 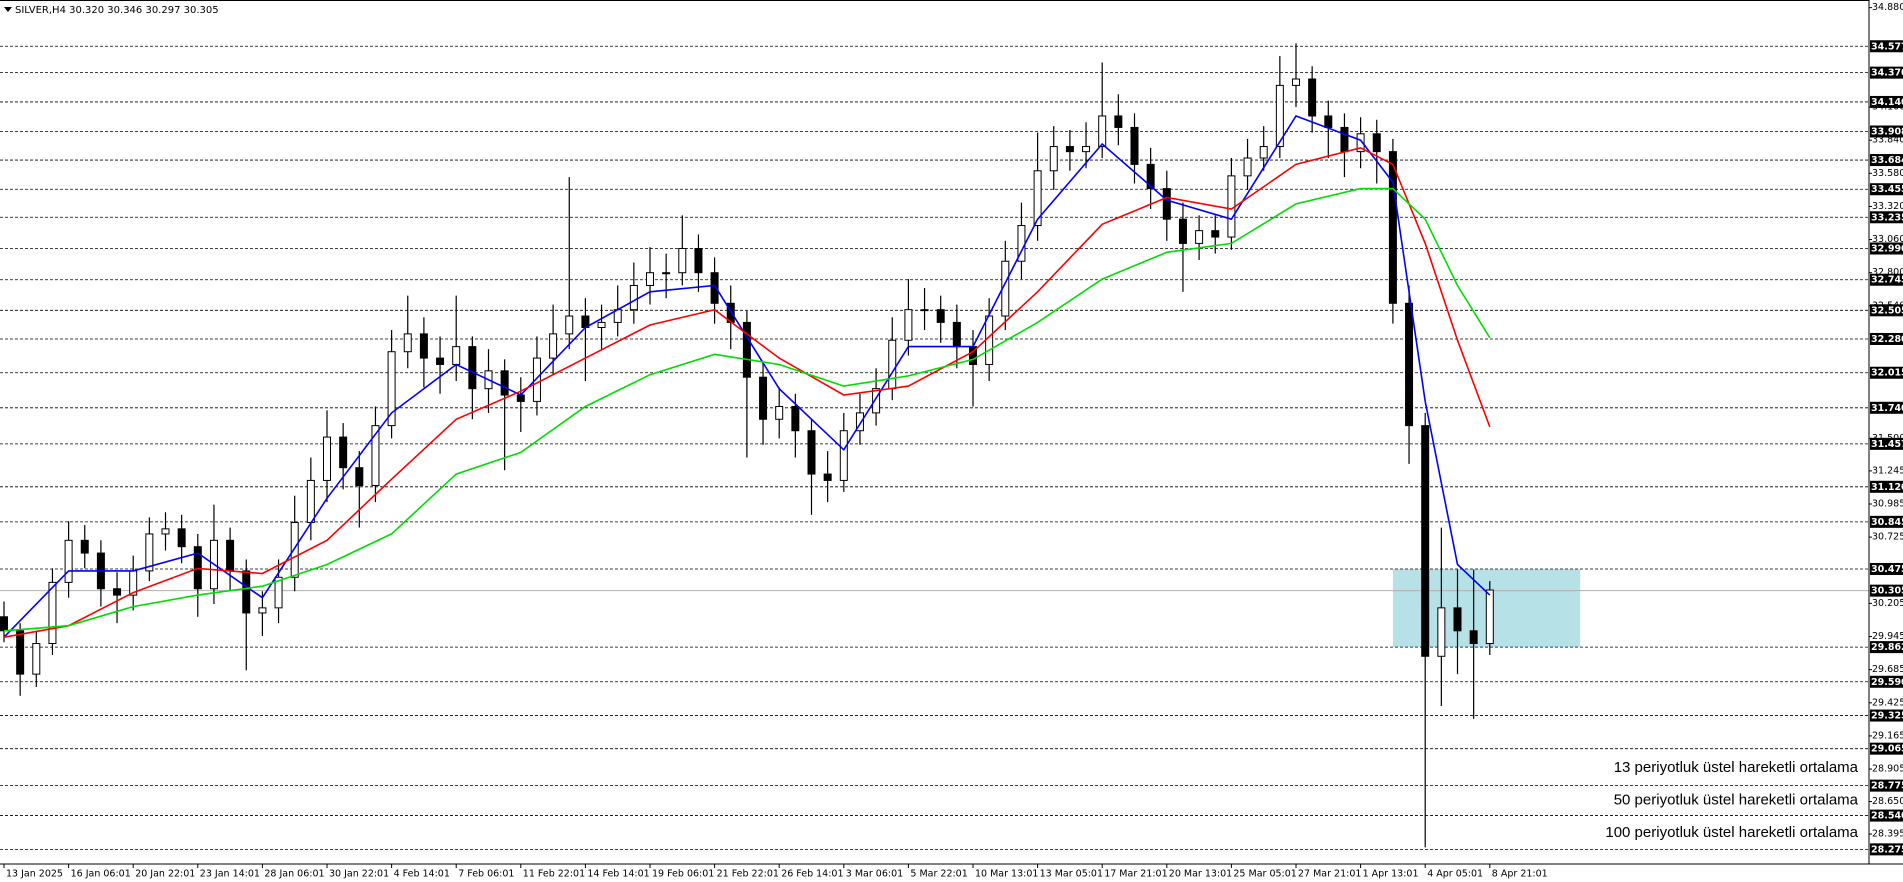 What do you see at coordinates (1887, 537) in the screenshot?
I see `y-tick-label: 30.725` at bounding box center [1887, 537].